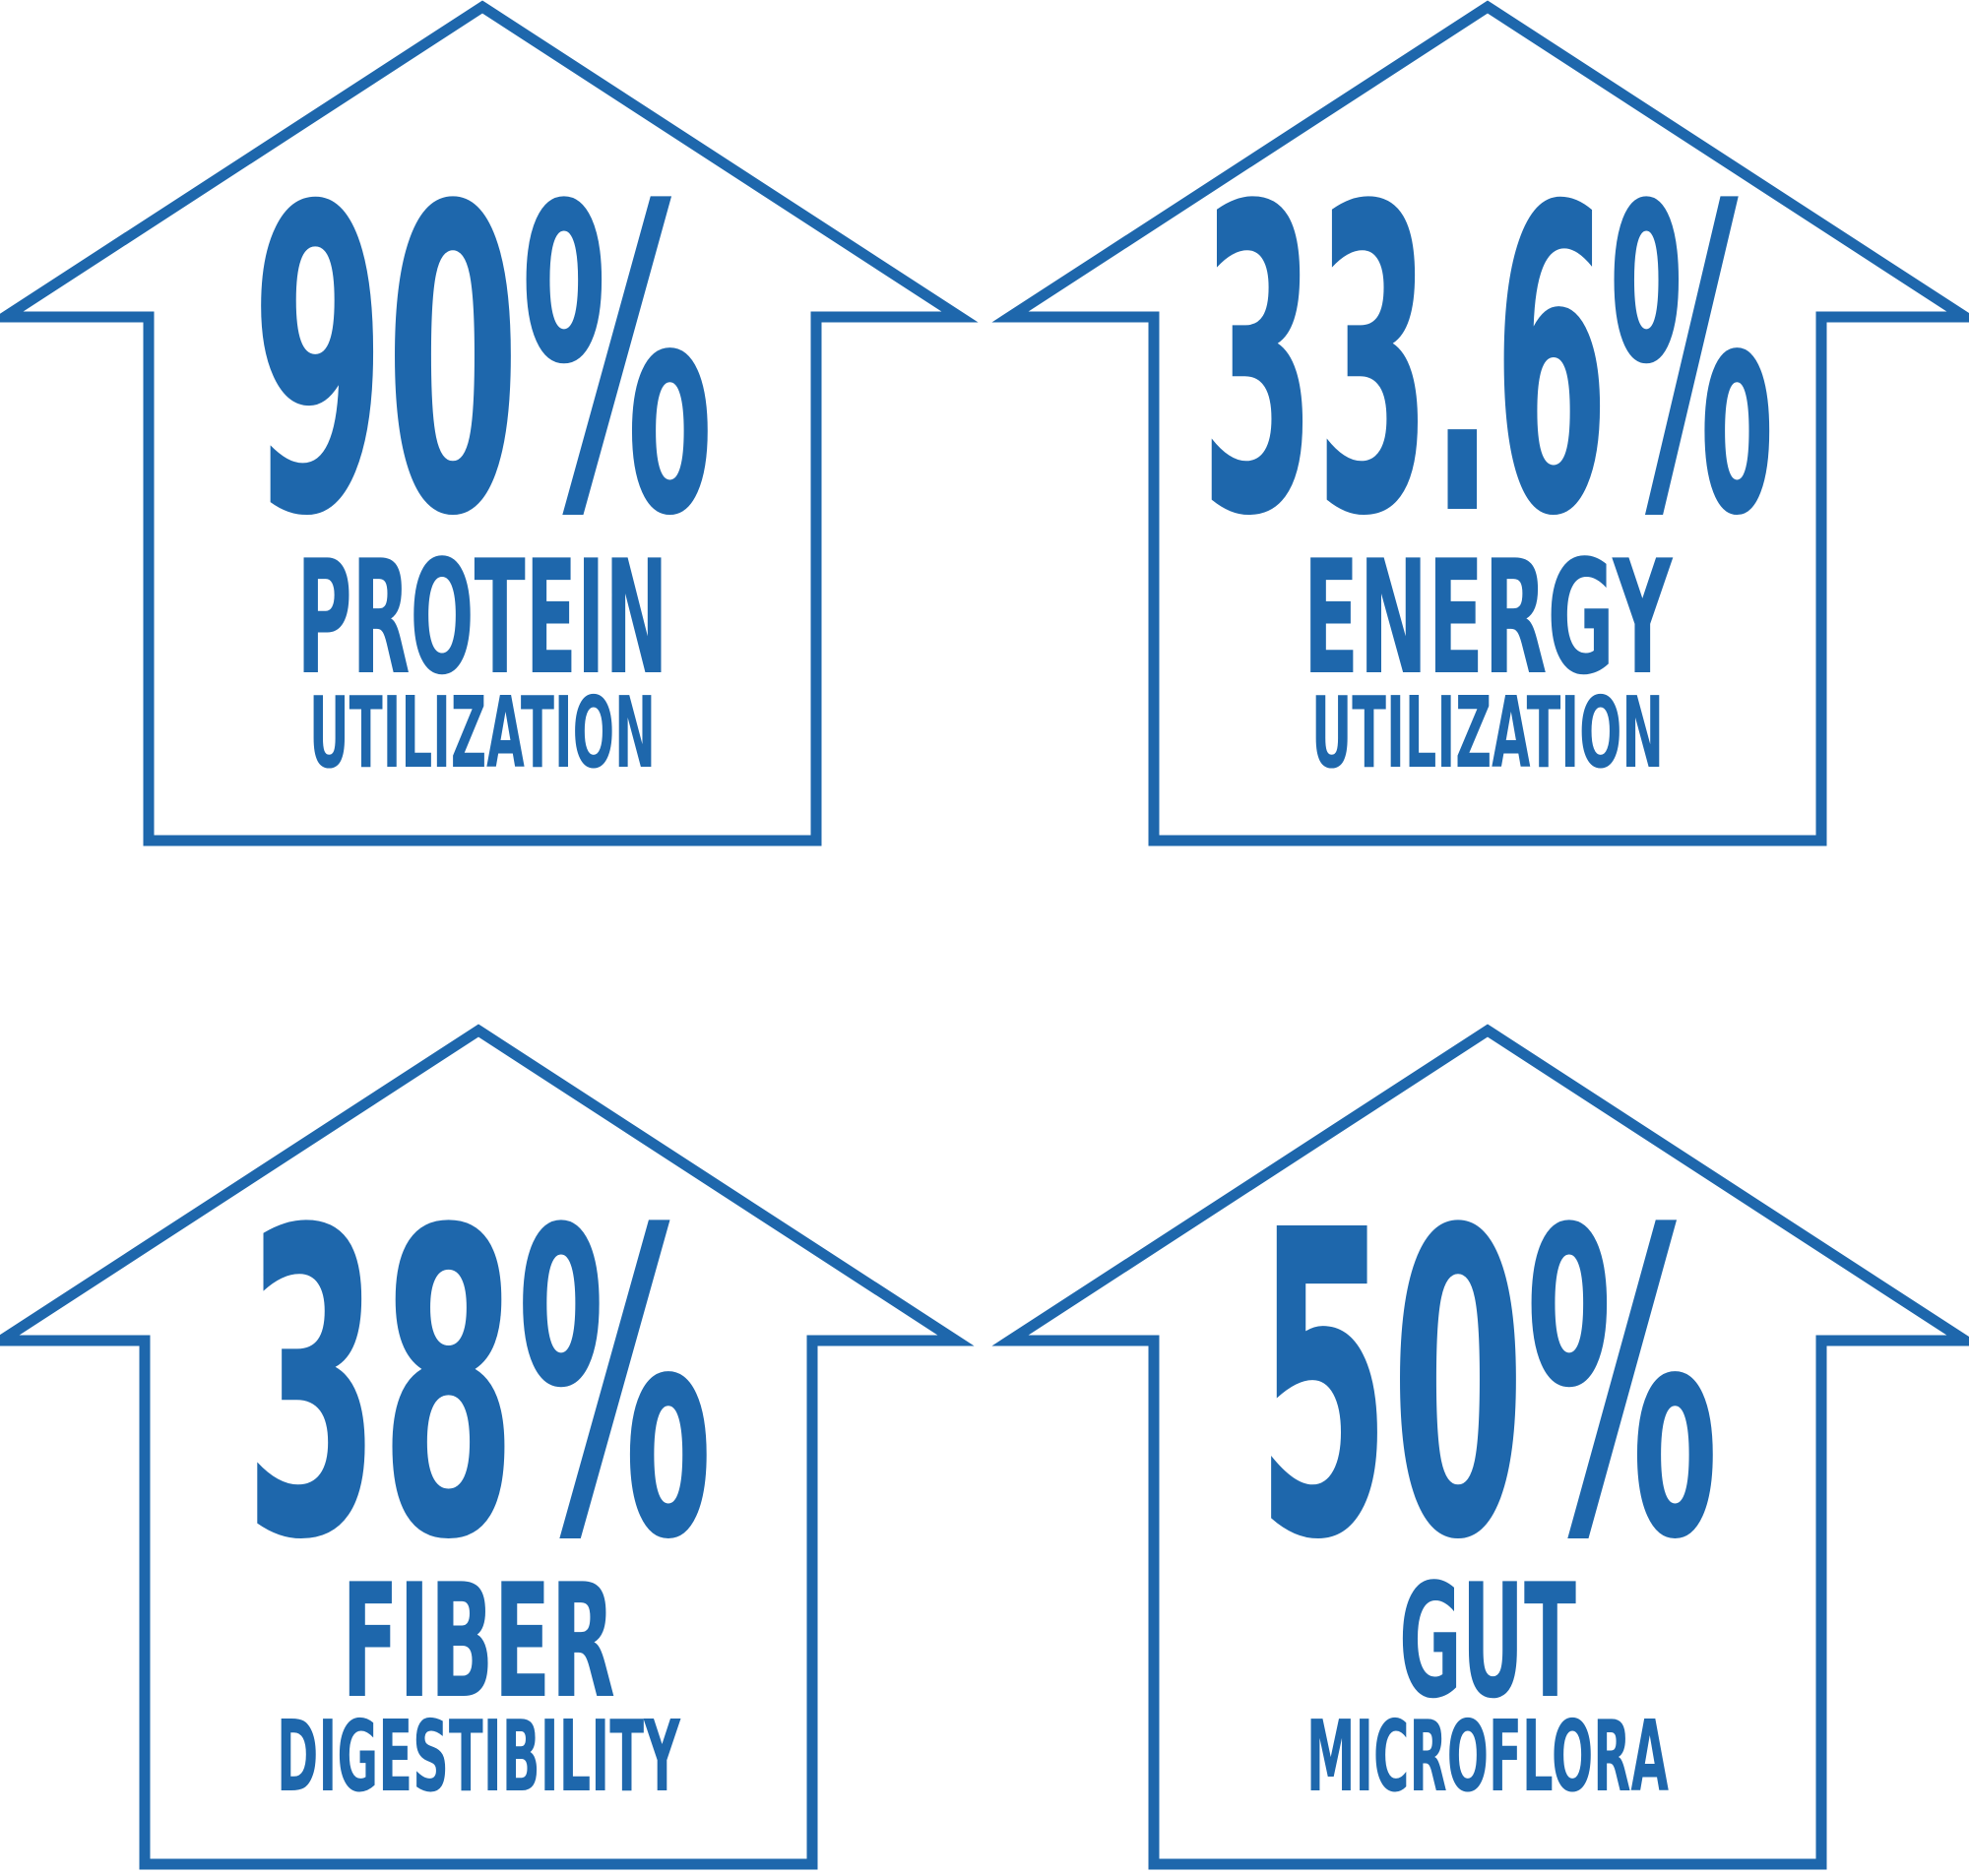 This screenshot has height=1876, width=1969. What do you see at coordinates (1488, 618) in the screenshot?
I see `stat-label-line1: ENERGY` at bounding box center [1488, 618].